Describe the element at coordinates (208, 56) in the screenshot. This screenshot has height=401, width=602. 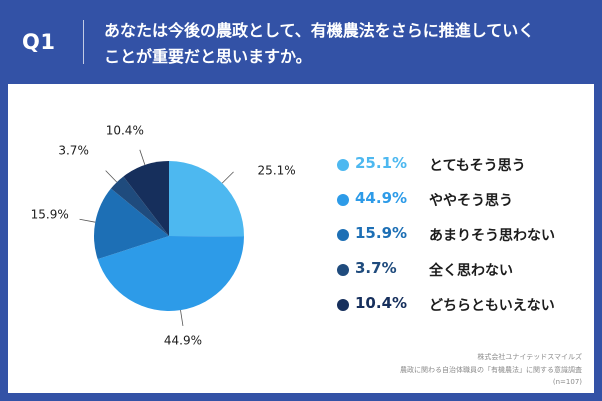
I see `question-text-line2: ことが重要だと思いますか。` at that location.